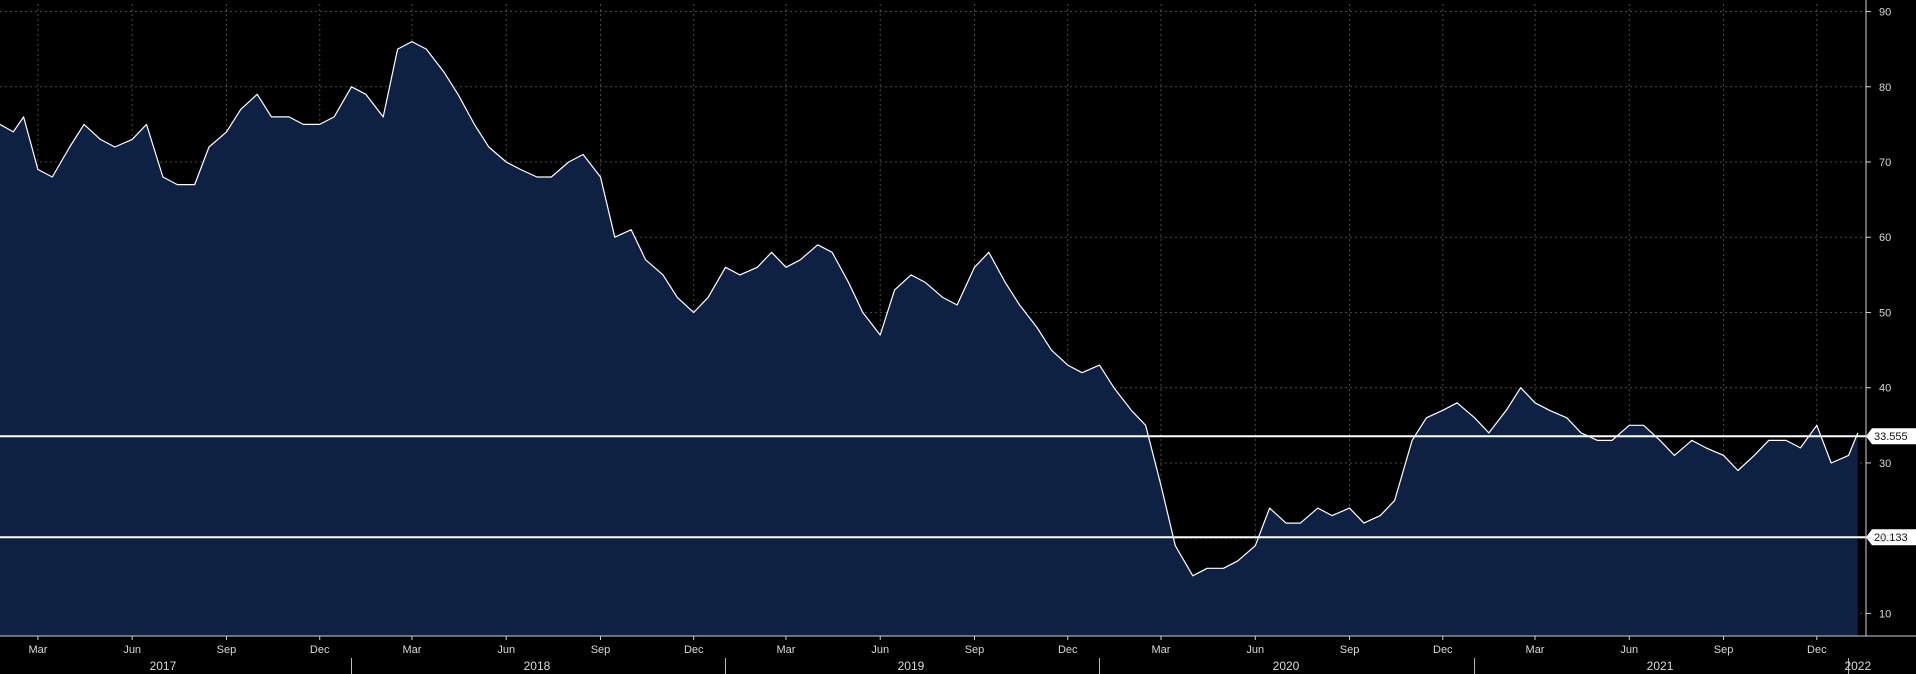 The image size is (1916, 674). I want to click on y-tick-label: 20, so click(1885, 539).